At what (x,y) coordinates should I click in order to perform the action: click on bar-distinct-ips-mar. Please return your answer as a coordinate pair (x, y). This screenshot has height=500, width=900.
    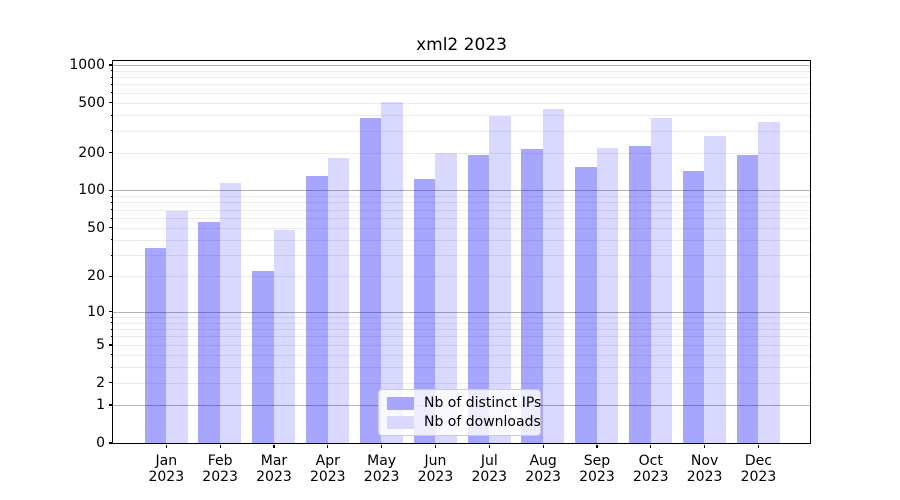
    Looking at the image, I should click on (263, 357).